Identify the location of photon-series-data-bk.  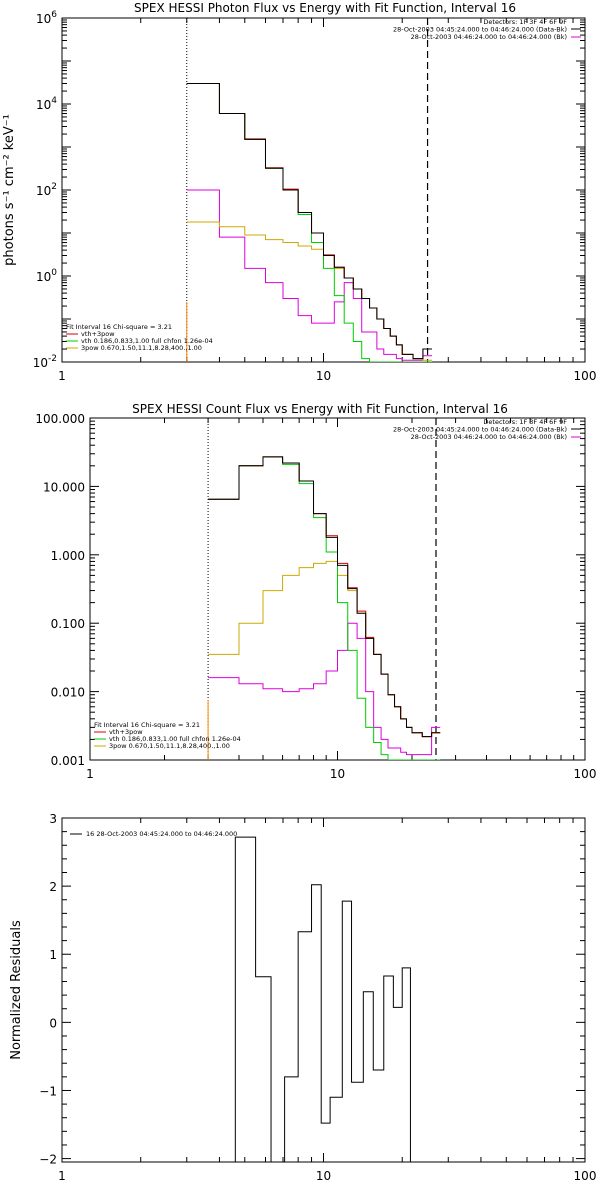
(309, 221).